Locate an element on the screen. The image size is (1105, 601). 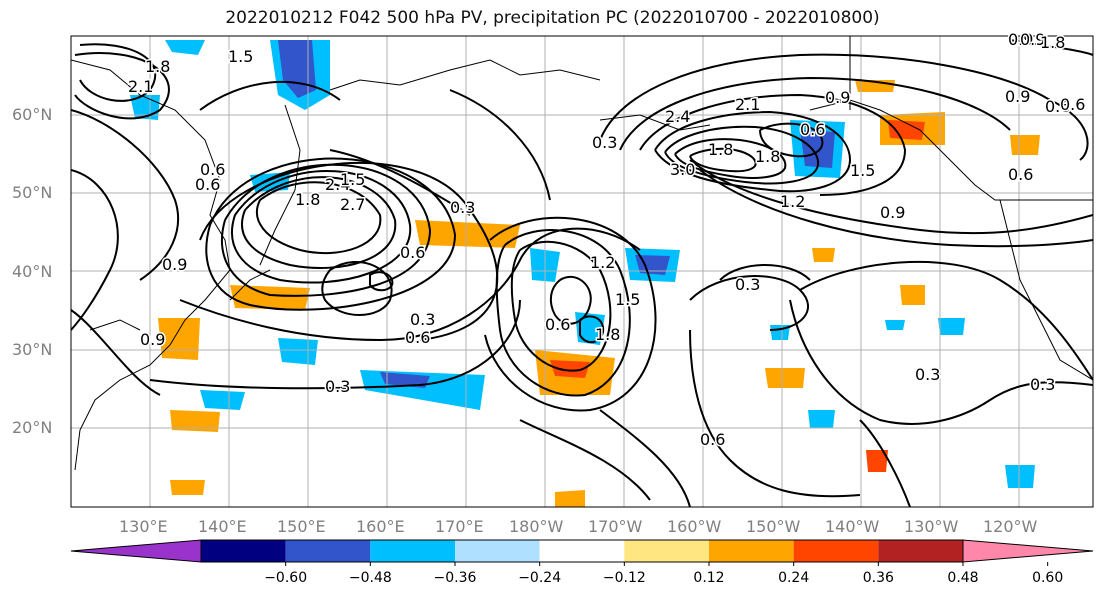
lat-label-20n: 20°N is located at coordinates (32, 427).